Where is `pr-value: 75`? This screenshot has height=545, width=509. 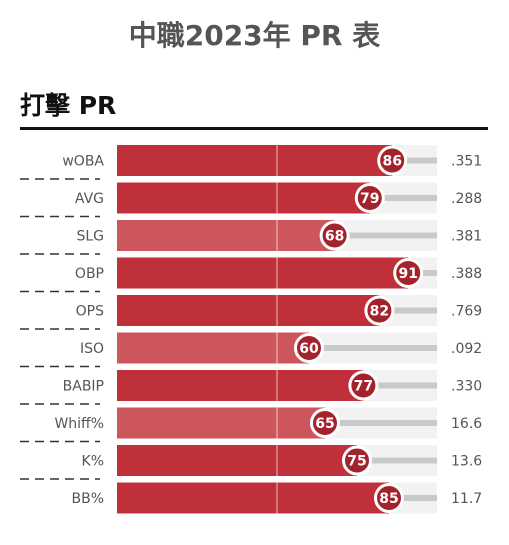 pr-value: 75 is located at coordinates (356, 462).